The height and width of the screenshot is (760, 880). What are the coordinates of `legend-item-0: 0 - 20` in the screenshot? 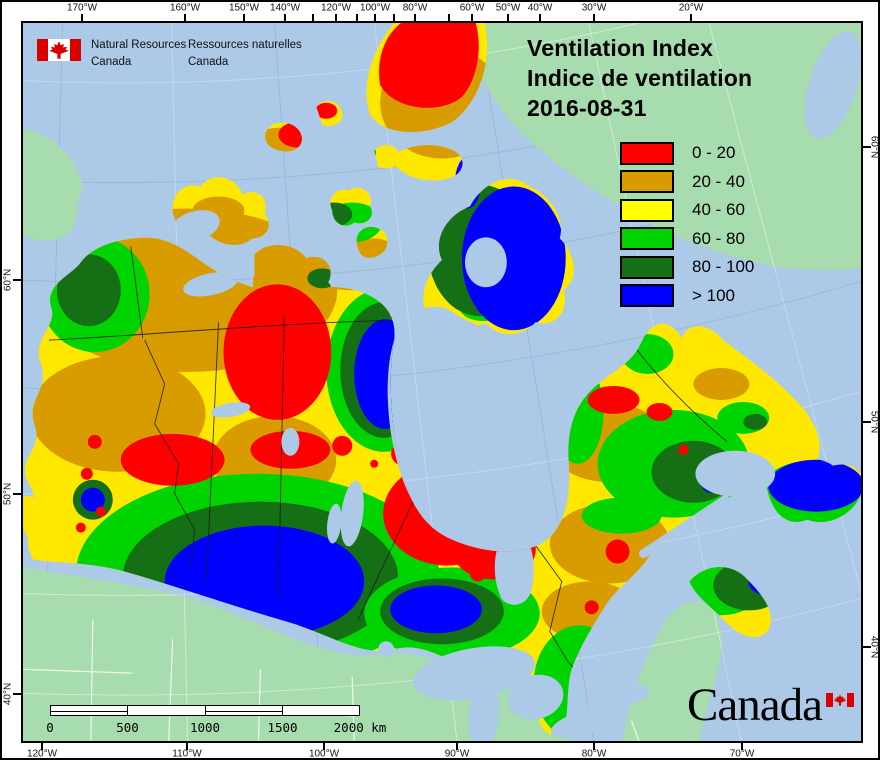 It's located at (687, 153).